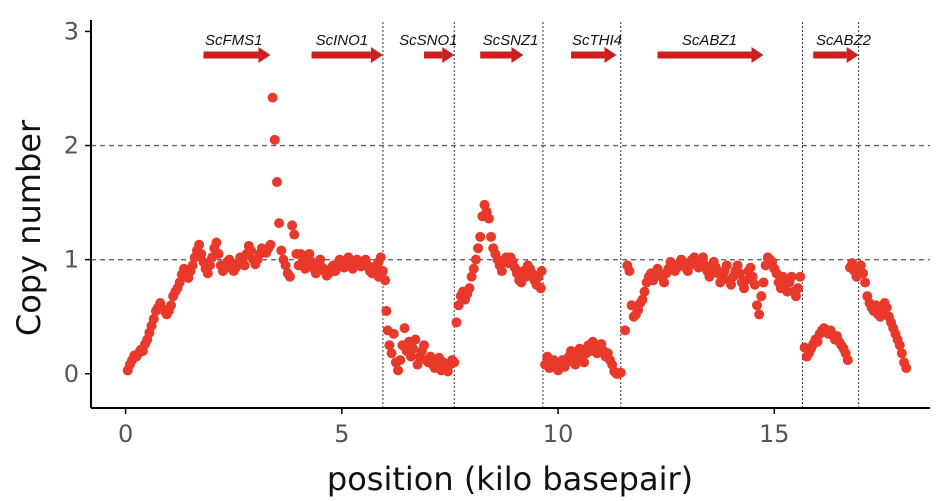 Image resolution: width=936 pixels, height=501 pixels. I want to click on y-tick-label: 0, so click(71, 374).